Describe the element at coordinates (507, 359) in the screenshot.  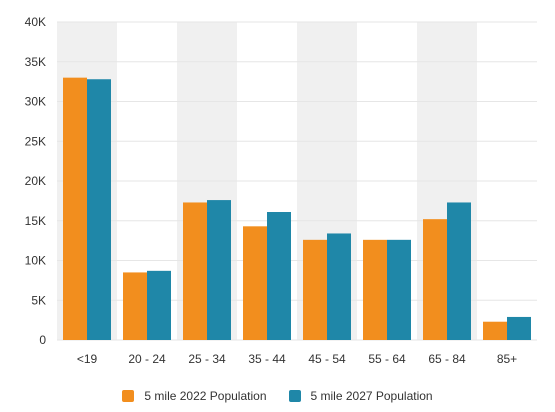
I see `x-tick-label: 85+` at that location.